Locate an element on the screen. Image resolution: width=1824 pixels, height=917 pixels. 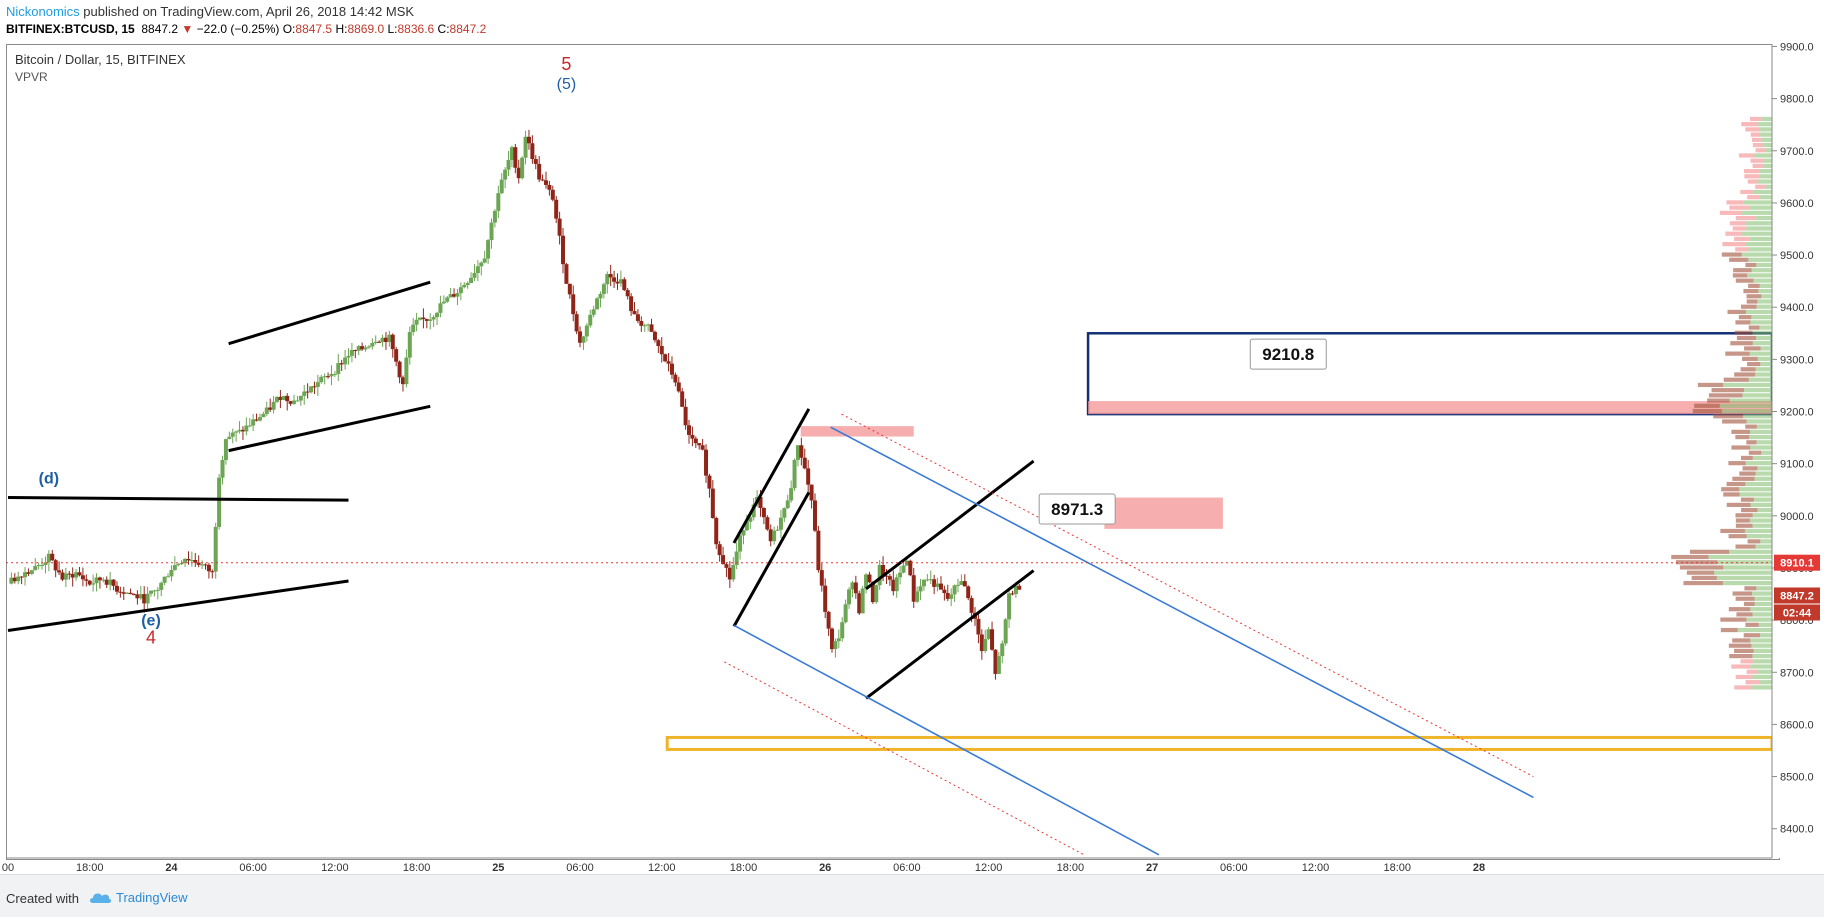
x-tick-label: 26 is located at coordinates (825, 868).